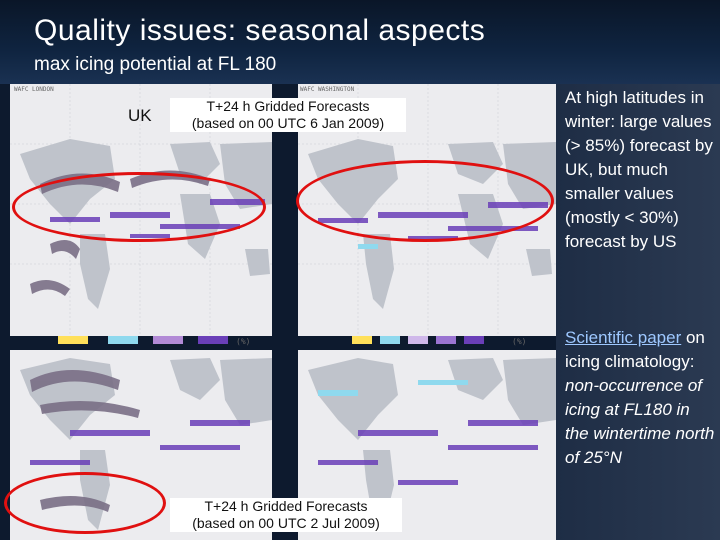 This screenshot has height=540, width=720. I want to click on top-caption-line1: T+24 h Gridded Forecasts, so click(288, 106).